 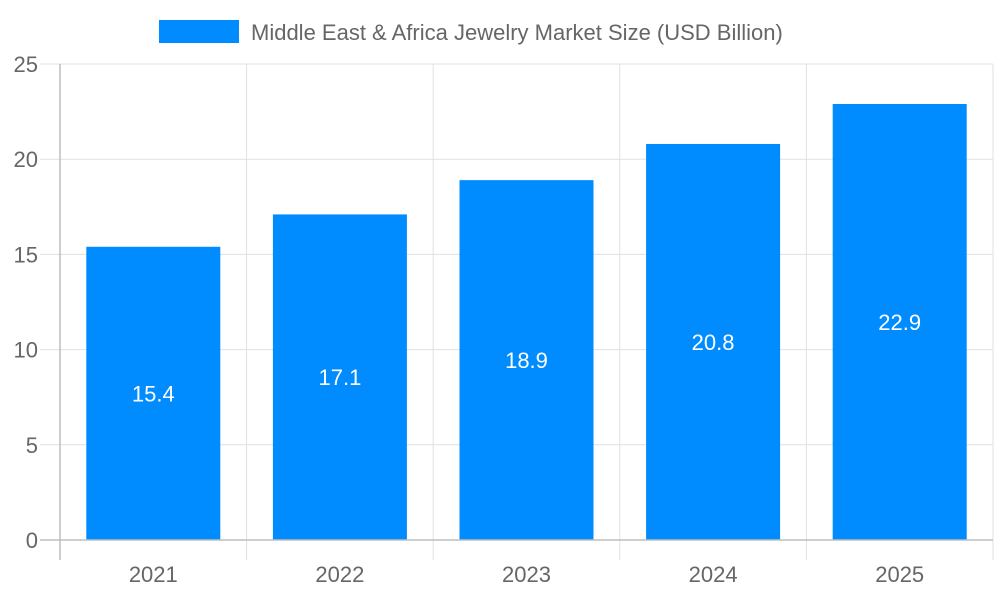 What do you see at coordinates (26, 159) in the screenshot?
I see `y-tick-label: 20` at bounding box center [26, 159].